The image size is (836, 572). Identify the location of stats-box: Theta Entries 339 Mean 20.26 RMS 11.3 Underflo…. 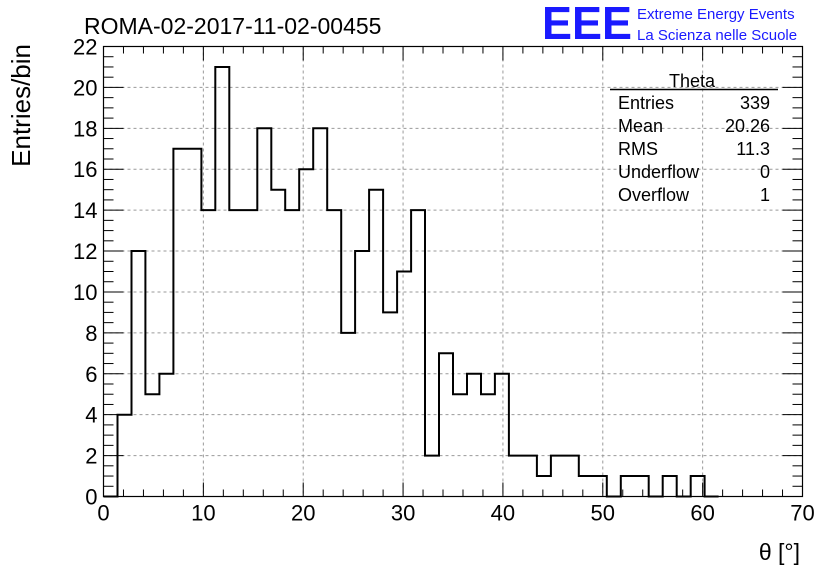
(694, 138).